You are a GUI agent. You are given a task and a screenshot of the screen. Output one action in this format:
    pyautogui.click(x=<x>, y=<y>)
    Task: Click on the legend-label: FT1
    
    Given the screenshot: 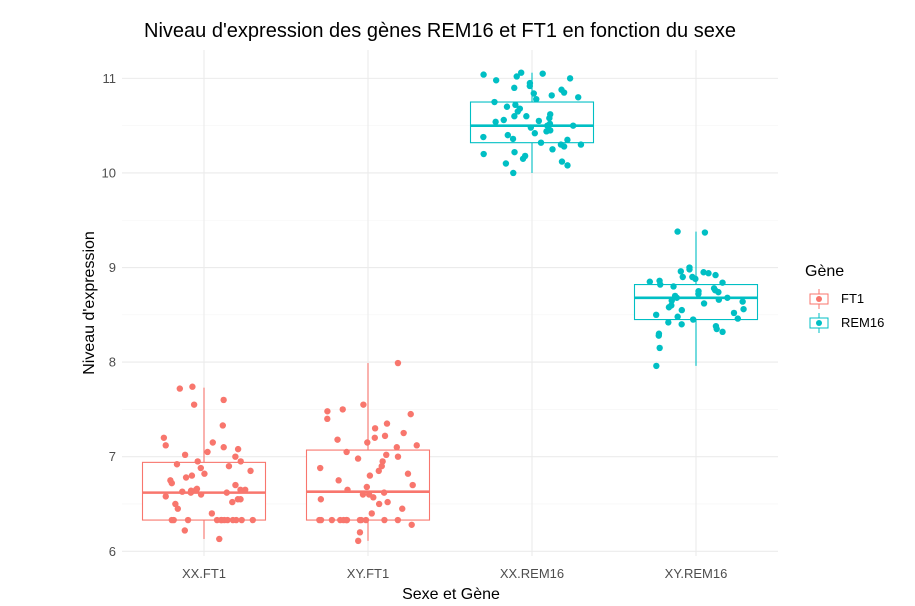 What is the action you would take?
    pyautogui.click(x=852, y=298)
    